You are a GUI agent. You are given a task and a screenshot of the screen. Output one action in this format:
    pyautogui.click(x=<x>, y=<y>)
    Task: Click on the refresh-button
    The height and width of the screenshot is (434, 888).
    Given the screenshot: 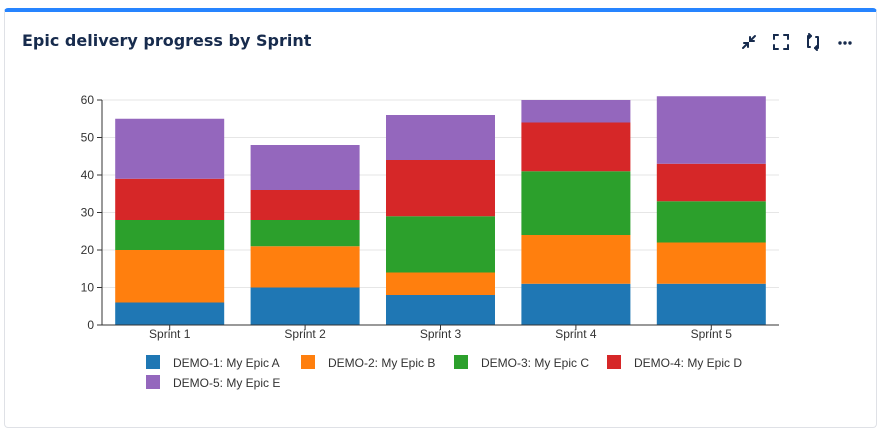 What is the action you would take?
    pyautogui.click(x=813, y=42)
    